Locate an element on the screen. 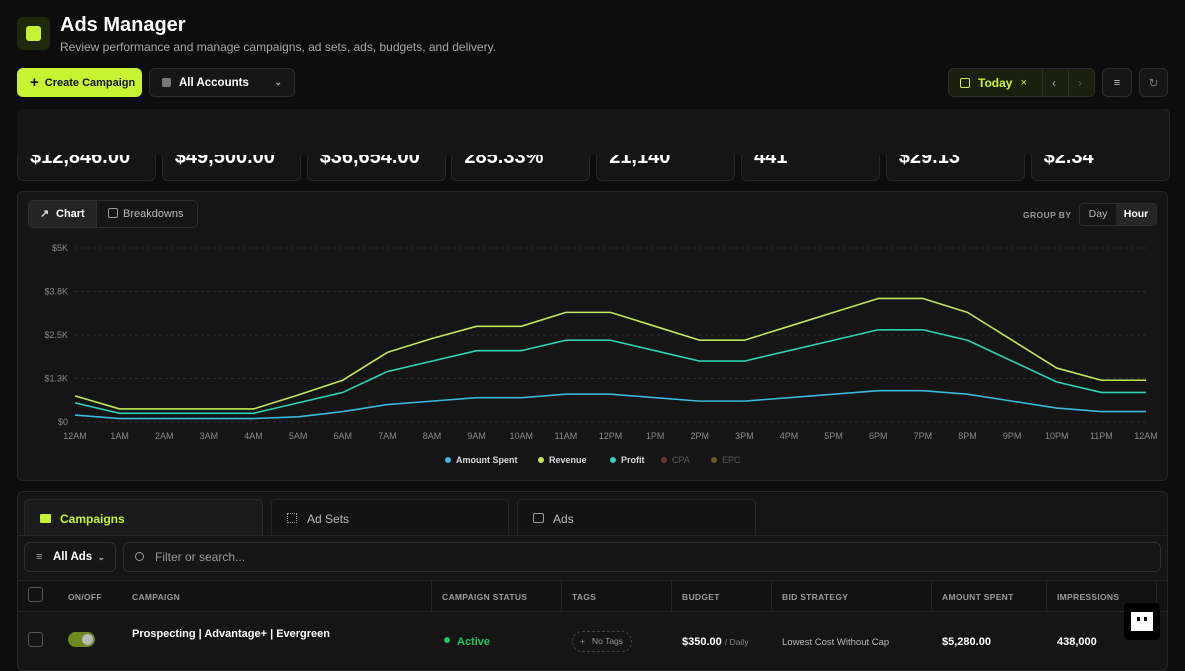  create-campaign-button: + Create Campaign is located at coordinates (79, 82).